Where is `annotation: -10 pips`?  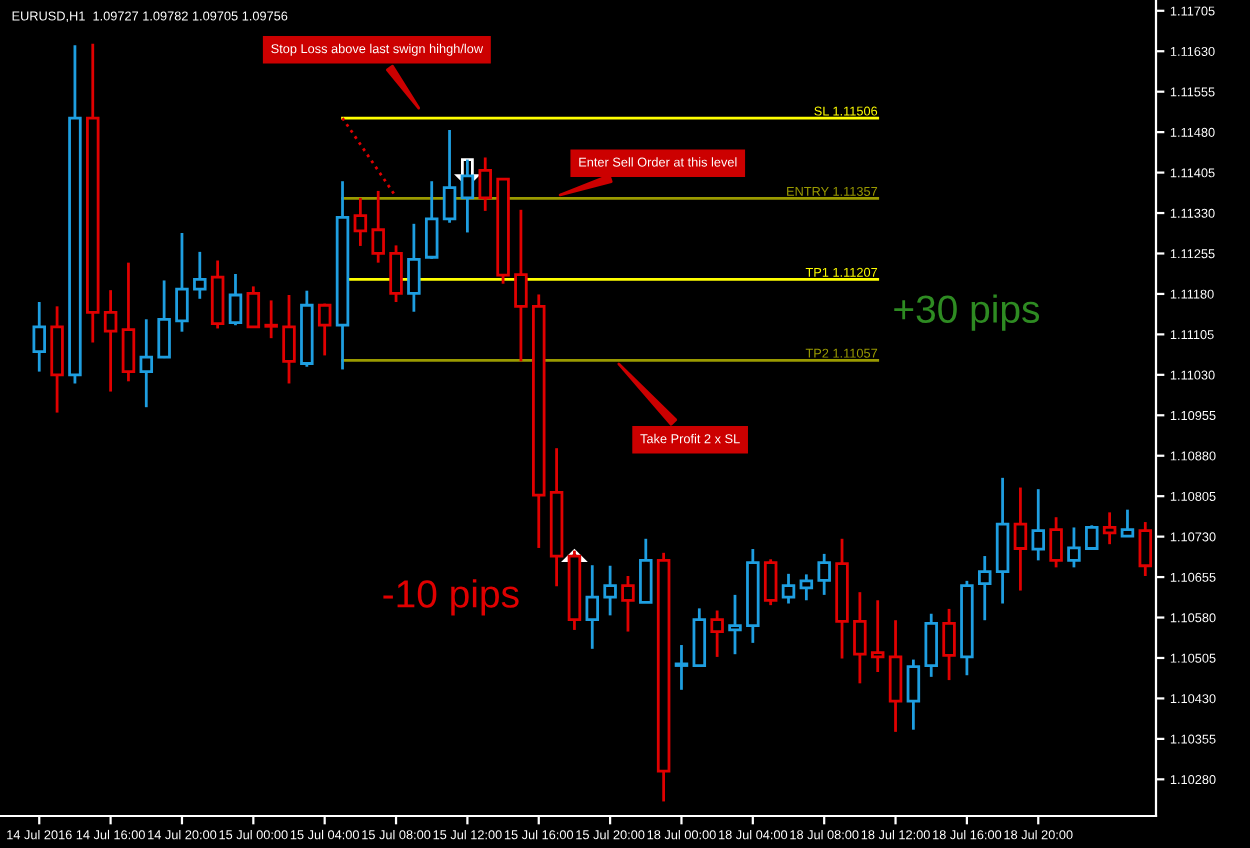 annotation: -10 pips is located at coordinates (451, 597).